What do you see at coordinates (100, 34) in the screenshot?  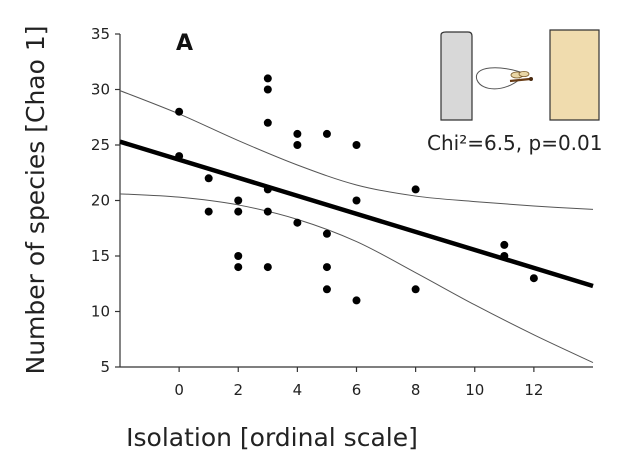 I see `y-tick-label: 35` at bounding box center [100, 34].